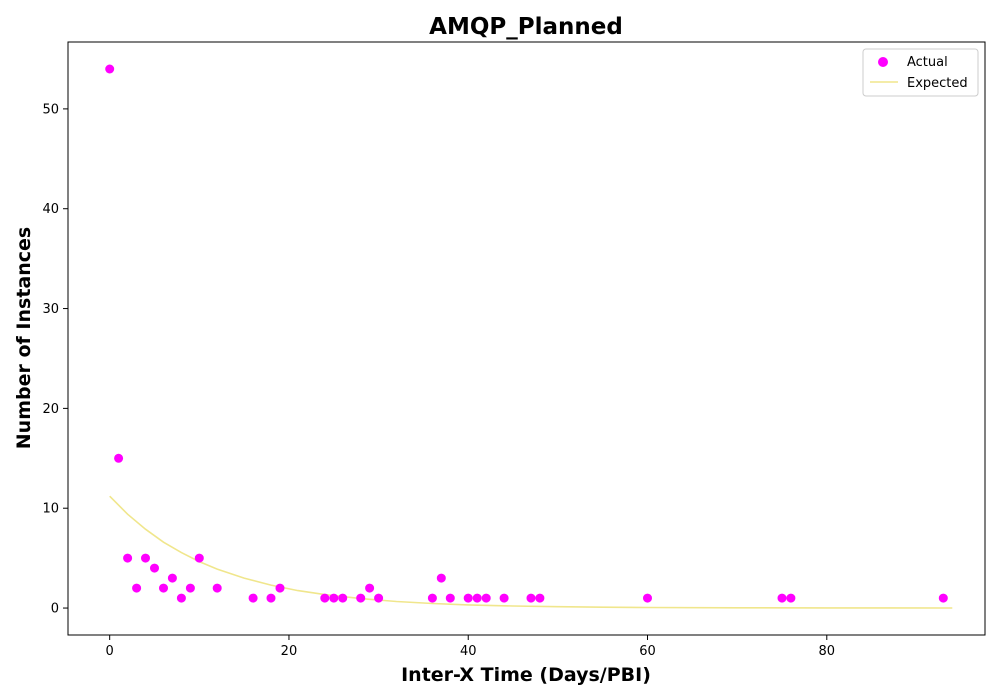 This screenshot has height=700, width=1000. Describe the element at coordinates (50, 109) in the screenshot. I see `y-tick-label: 50` at that location.